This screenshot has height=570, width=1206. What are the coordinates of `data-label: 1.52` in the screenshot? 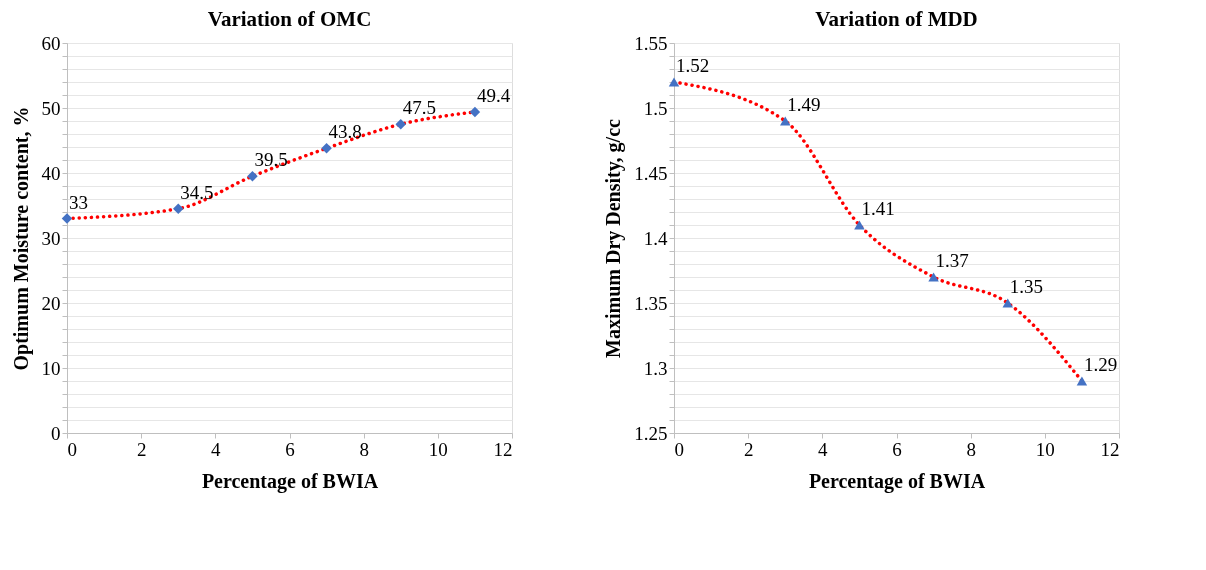 It's located at (693, 65).